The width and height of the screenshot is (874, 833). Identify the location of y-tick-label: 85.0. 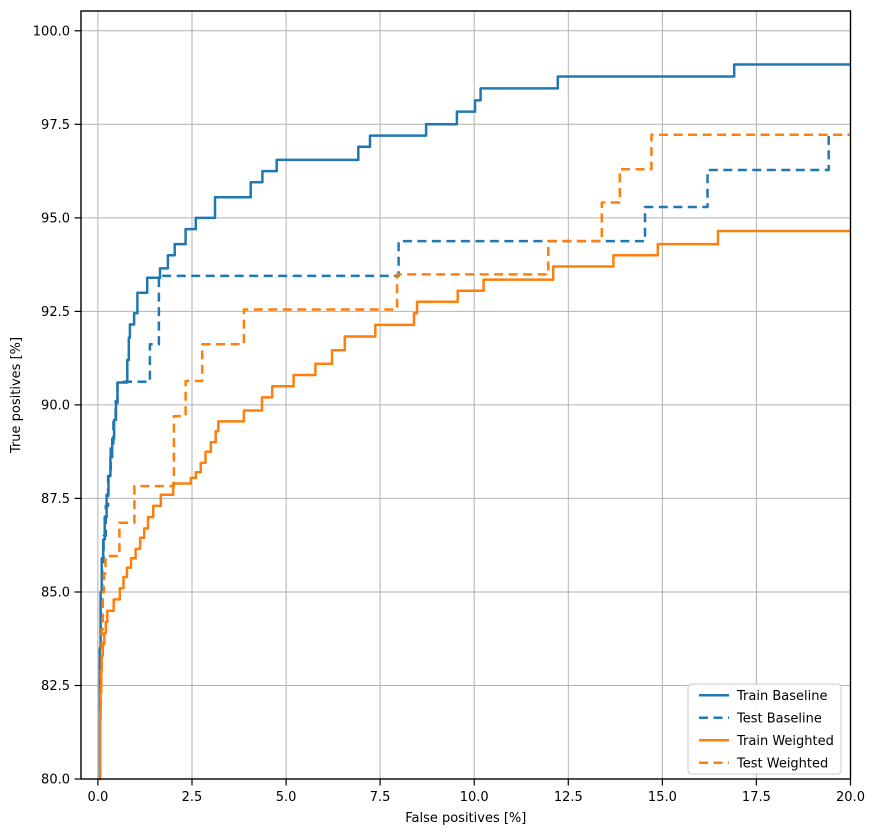
(55, 593).